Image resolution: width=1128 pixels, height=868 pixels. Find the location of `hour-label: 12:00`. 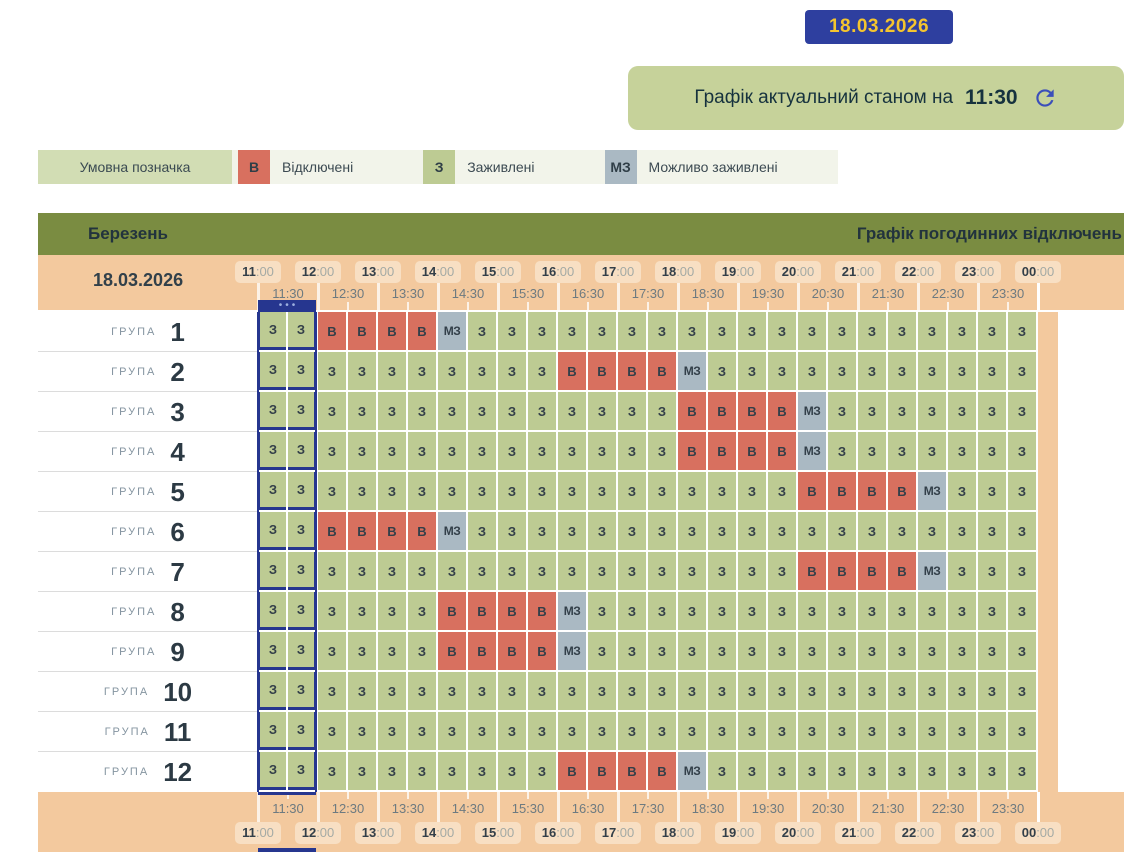

hour-label: 12:00 is located at coordinates (318, 833).